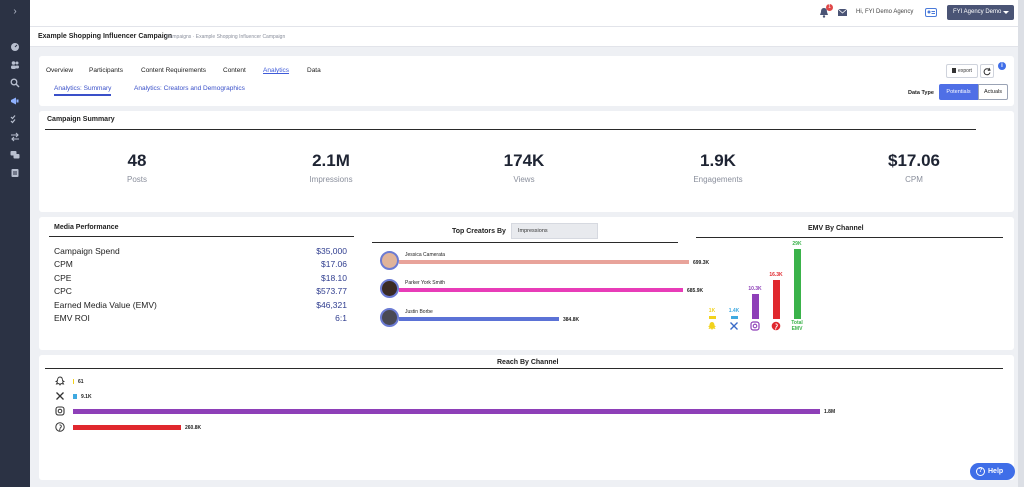 This screenshot has height=487, width=1024. Describe the element at coordinates (15, 66) in the screenshot. I see `users-icon` at that location.